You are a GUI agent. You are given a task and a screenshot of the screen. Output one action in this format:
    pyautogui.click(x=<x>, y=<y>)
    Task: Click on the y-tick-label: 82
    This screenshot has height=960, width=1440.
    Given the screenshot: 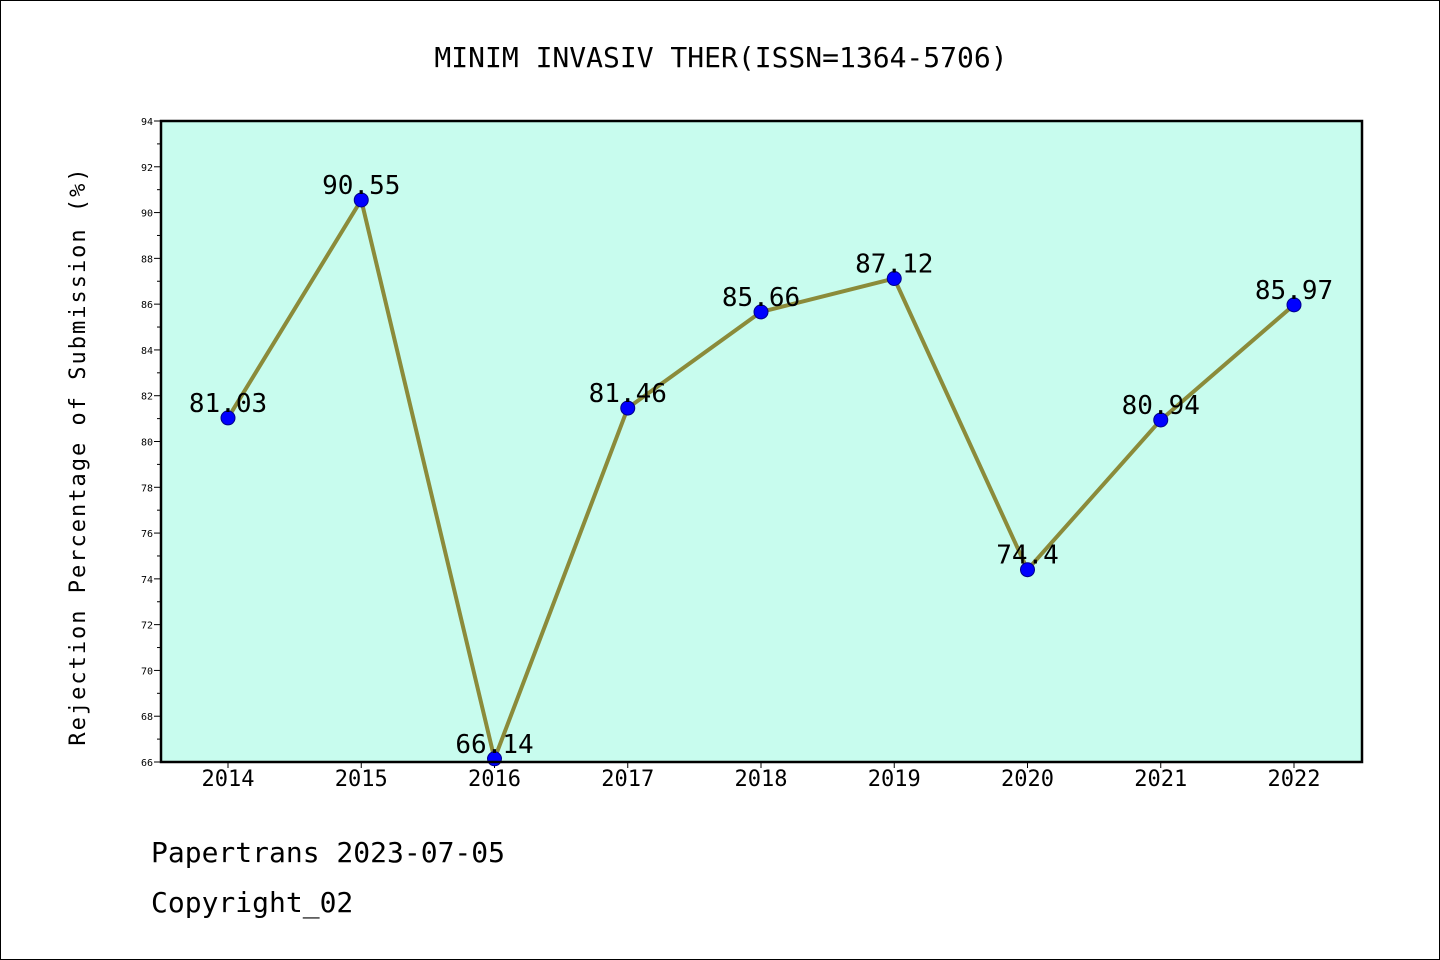 What is the action you would take?
    pyautogui.click(x=147, y=397)
    